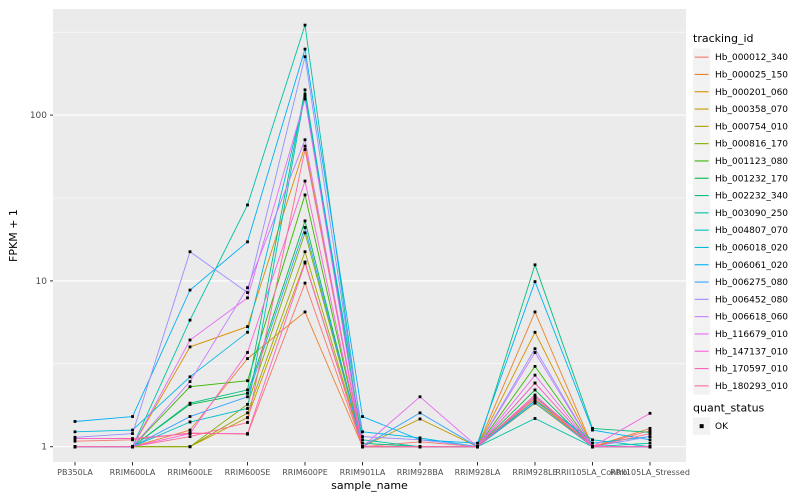 Image resolution: width=800 pixels, height=504 pixels. Describe the element at coordinates (534, 472) in the screenshot. I see `x-tick-label: RRIM928LE` at that location.